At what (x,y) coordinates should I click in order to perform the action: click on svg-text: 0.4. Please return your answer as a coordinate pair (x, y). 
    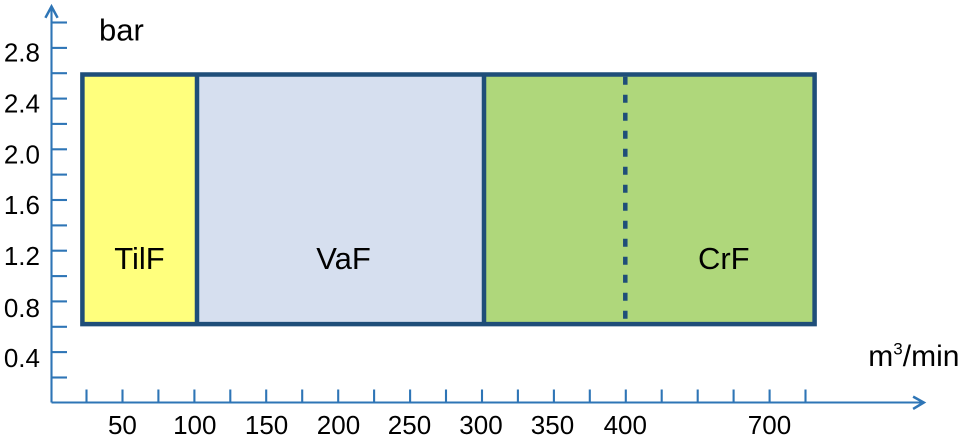
    Looking at the image, I should click on (22, 358).